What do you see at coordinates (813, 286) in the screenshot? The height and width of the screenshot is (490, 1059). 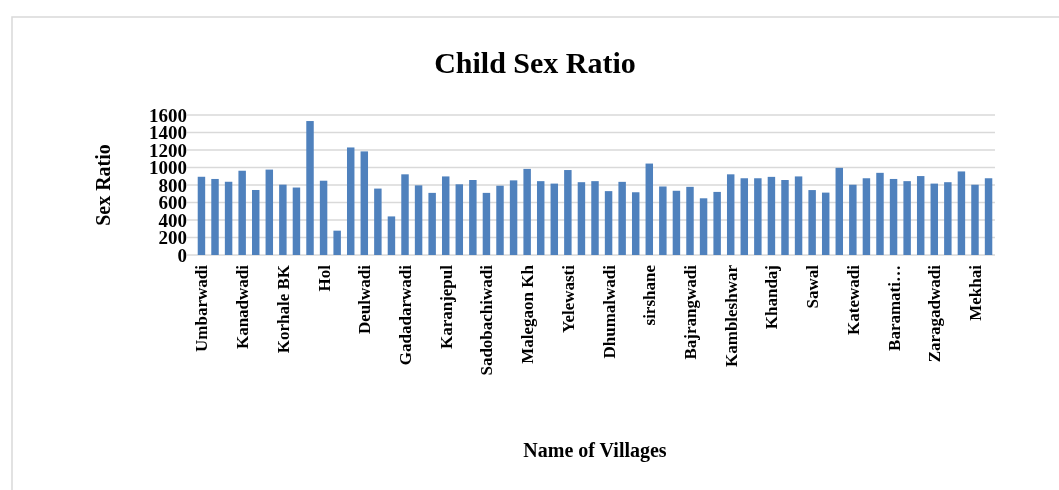 I see `x-tick-label: Sawal` at bounding box center [813, 286].